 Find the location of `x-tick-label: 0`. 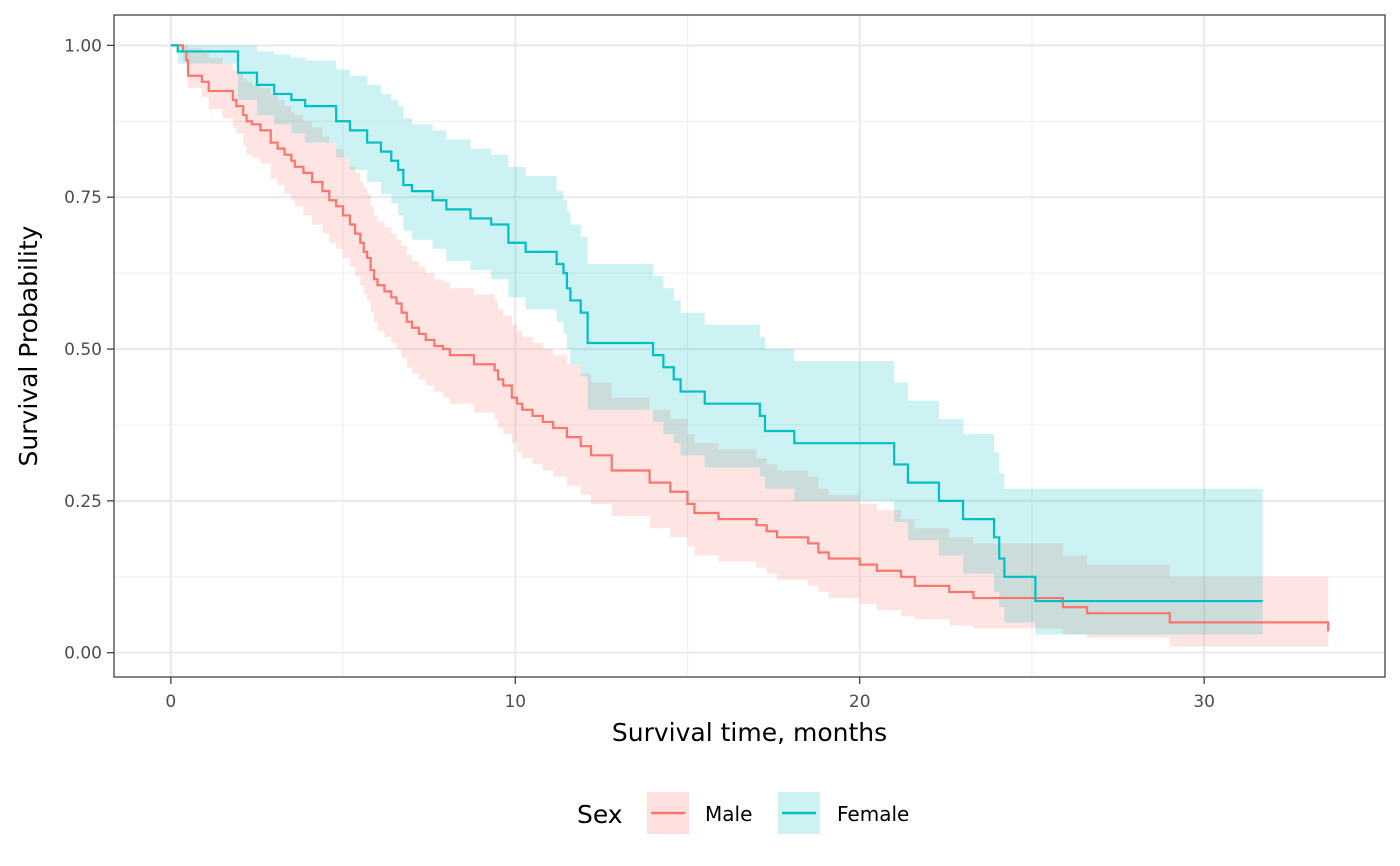

x-tick-label: 0 is located at coordinates (170, 702).